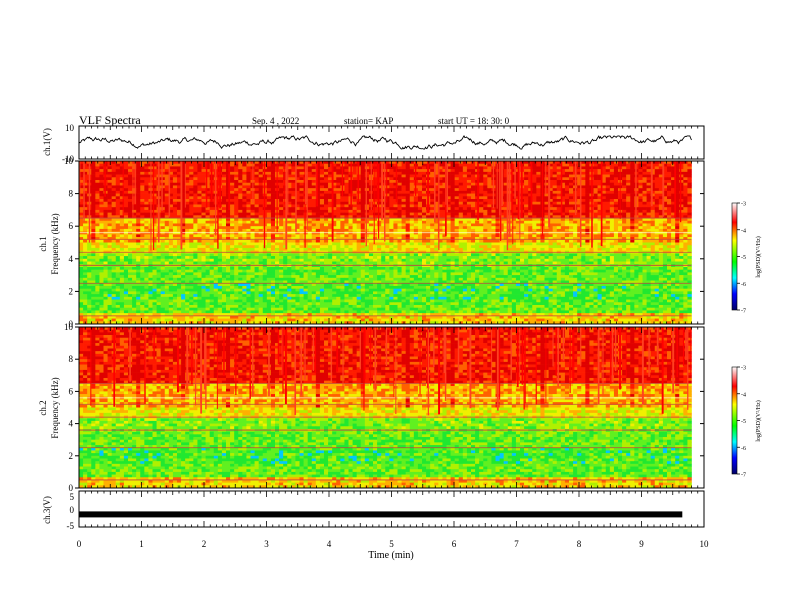 The width and height of the screenshot is (792, 612). What do you see at coordinates (329, 544) in the screenshot?
I see `x-tick-4: 4` at bounding box center [329, 544].